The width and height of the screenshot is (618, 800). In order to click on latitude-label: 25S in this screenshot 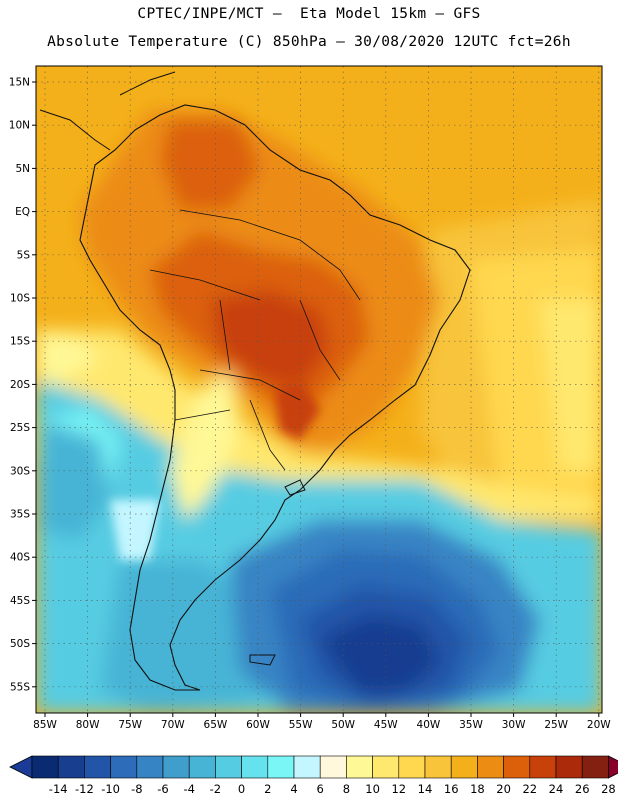, I will do `click(20, 428)`.